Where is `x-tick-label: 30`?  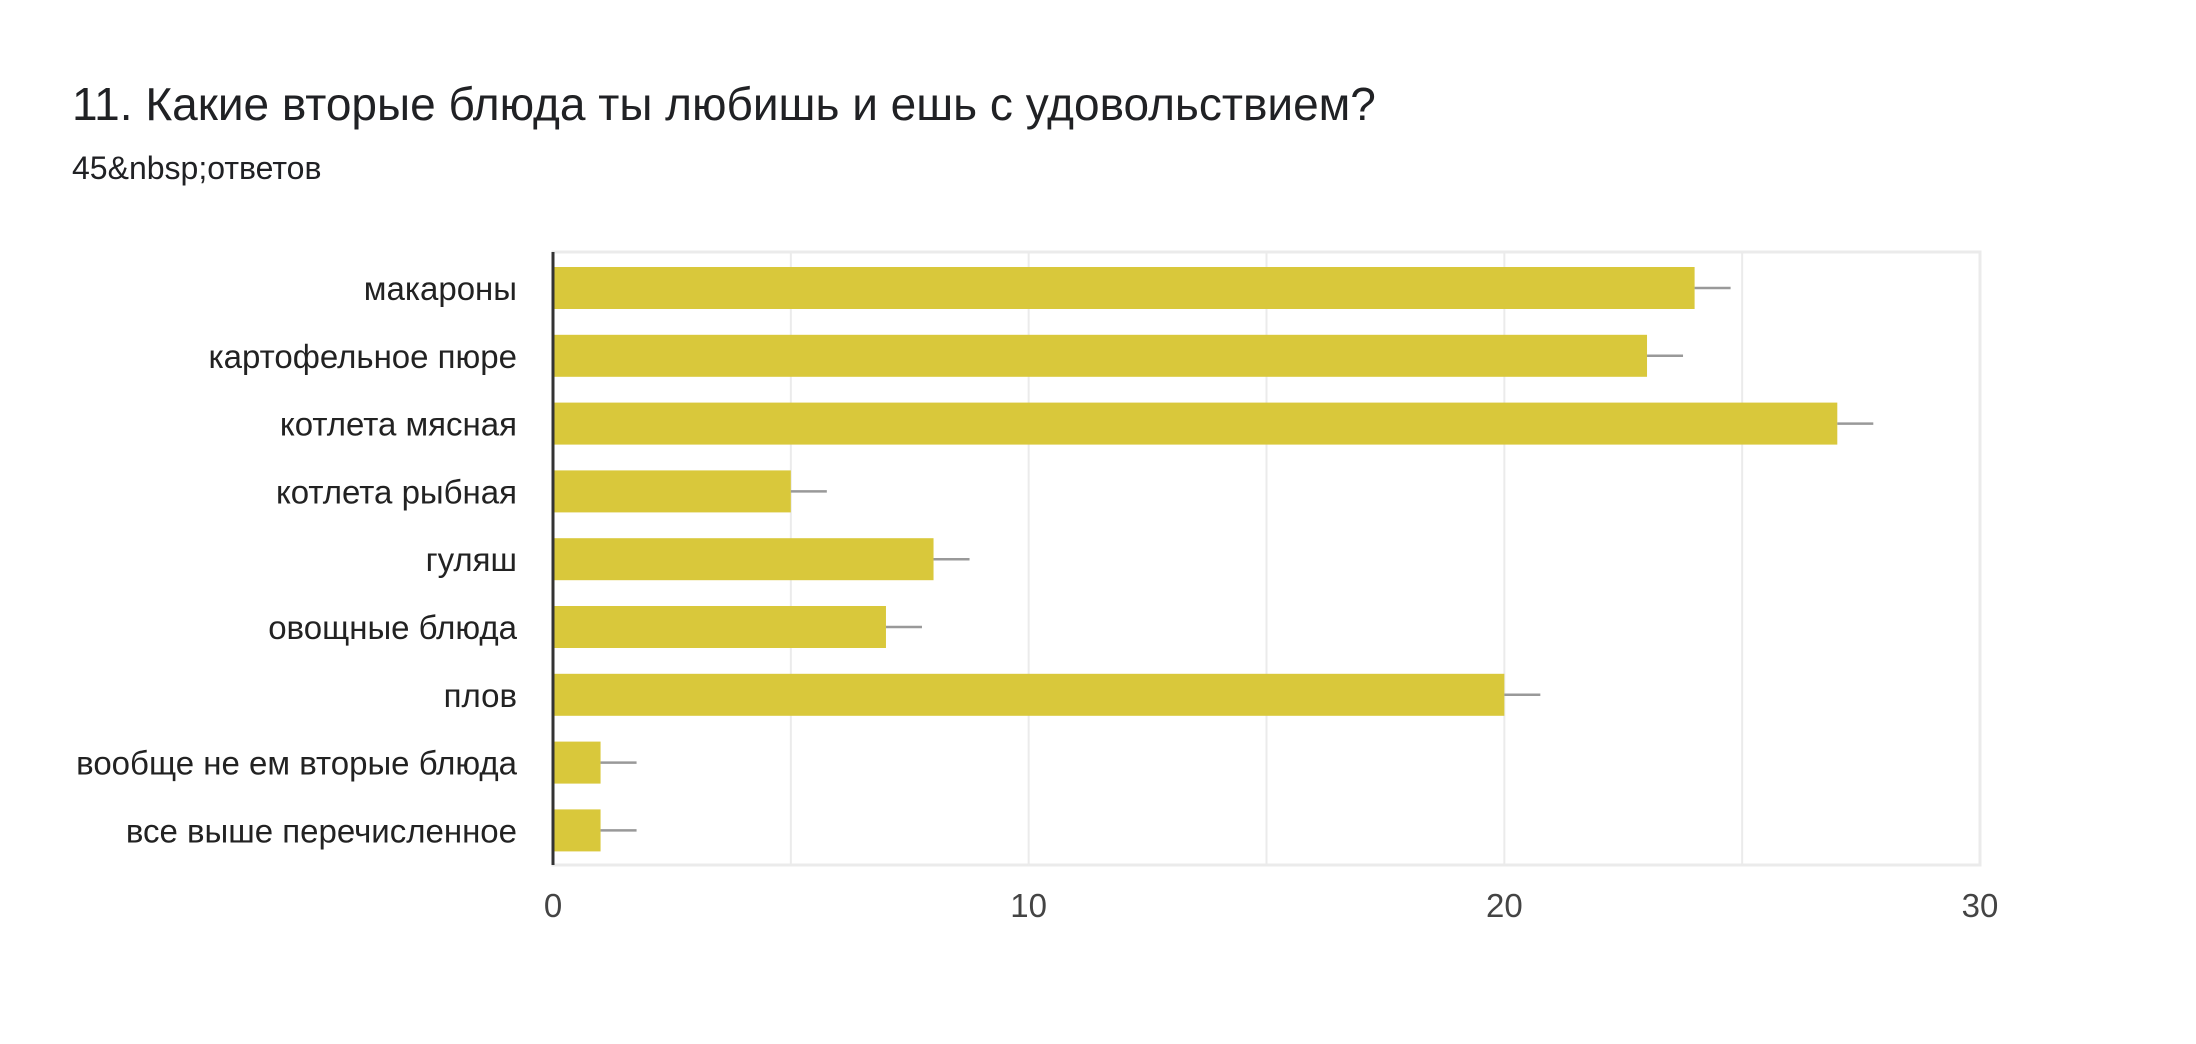 x-tick-label: 30 is located at coordinates (1980, 905).